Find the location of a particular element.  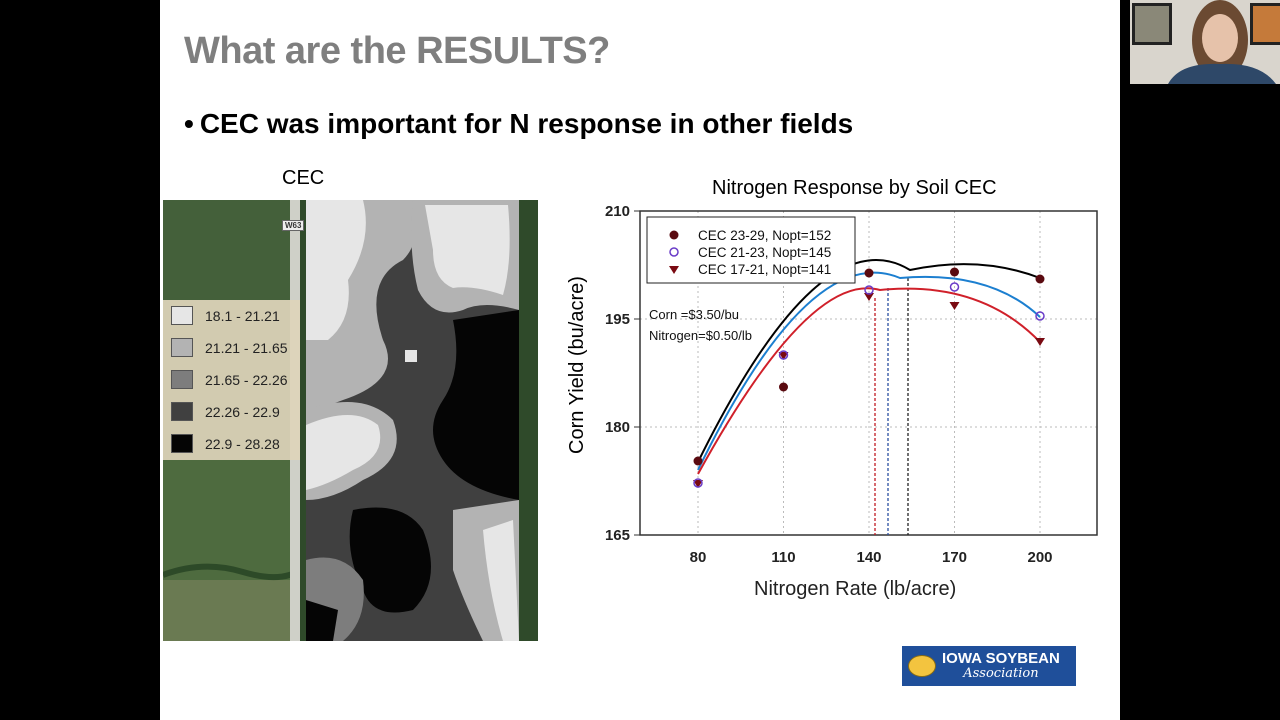

svg-text: 210 is located at coordinates (617, 211).